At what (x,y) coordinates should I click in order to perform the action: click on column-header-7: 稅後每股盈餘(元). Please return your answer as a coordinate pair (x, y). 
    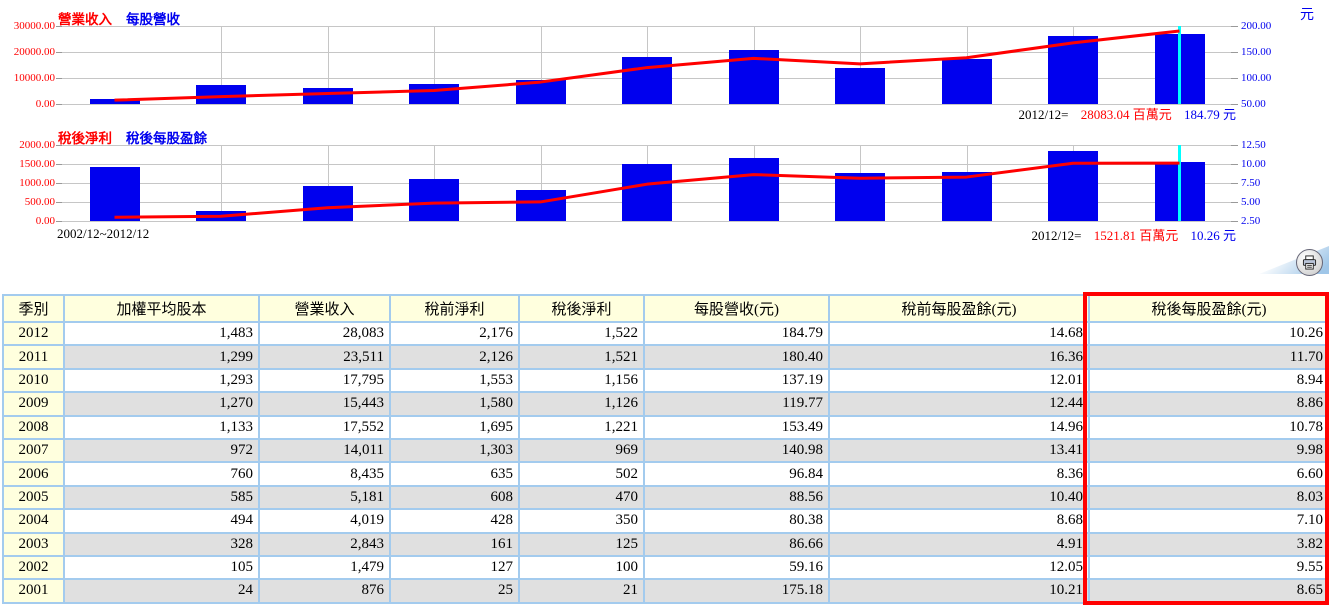
    Looking at the image, I should click on (1208, 308).